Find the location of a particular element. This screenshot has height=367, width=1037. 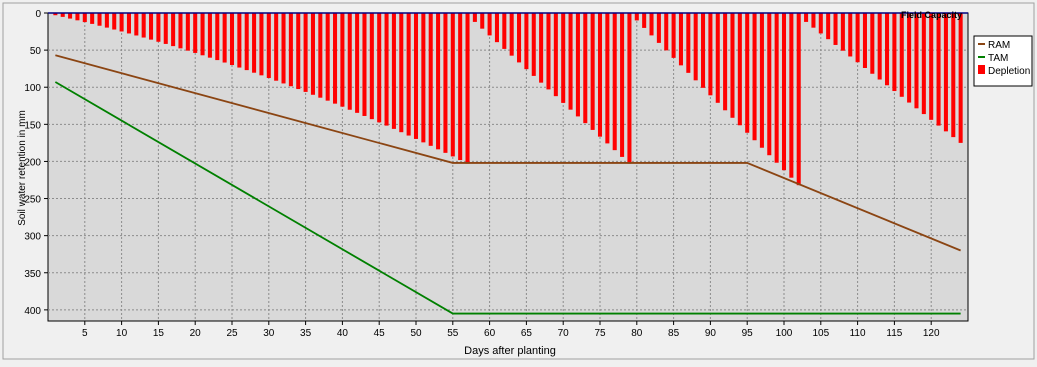

x-tick-label: 40 is located at coordinates (343, 333).